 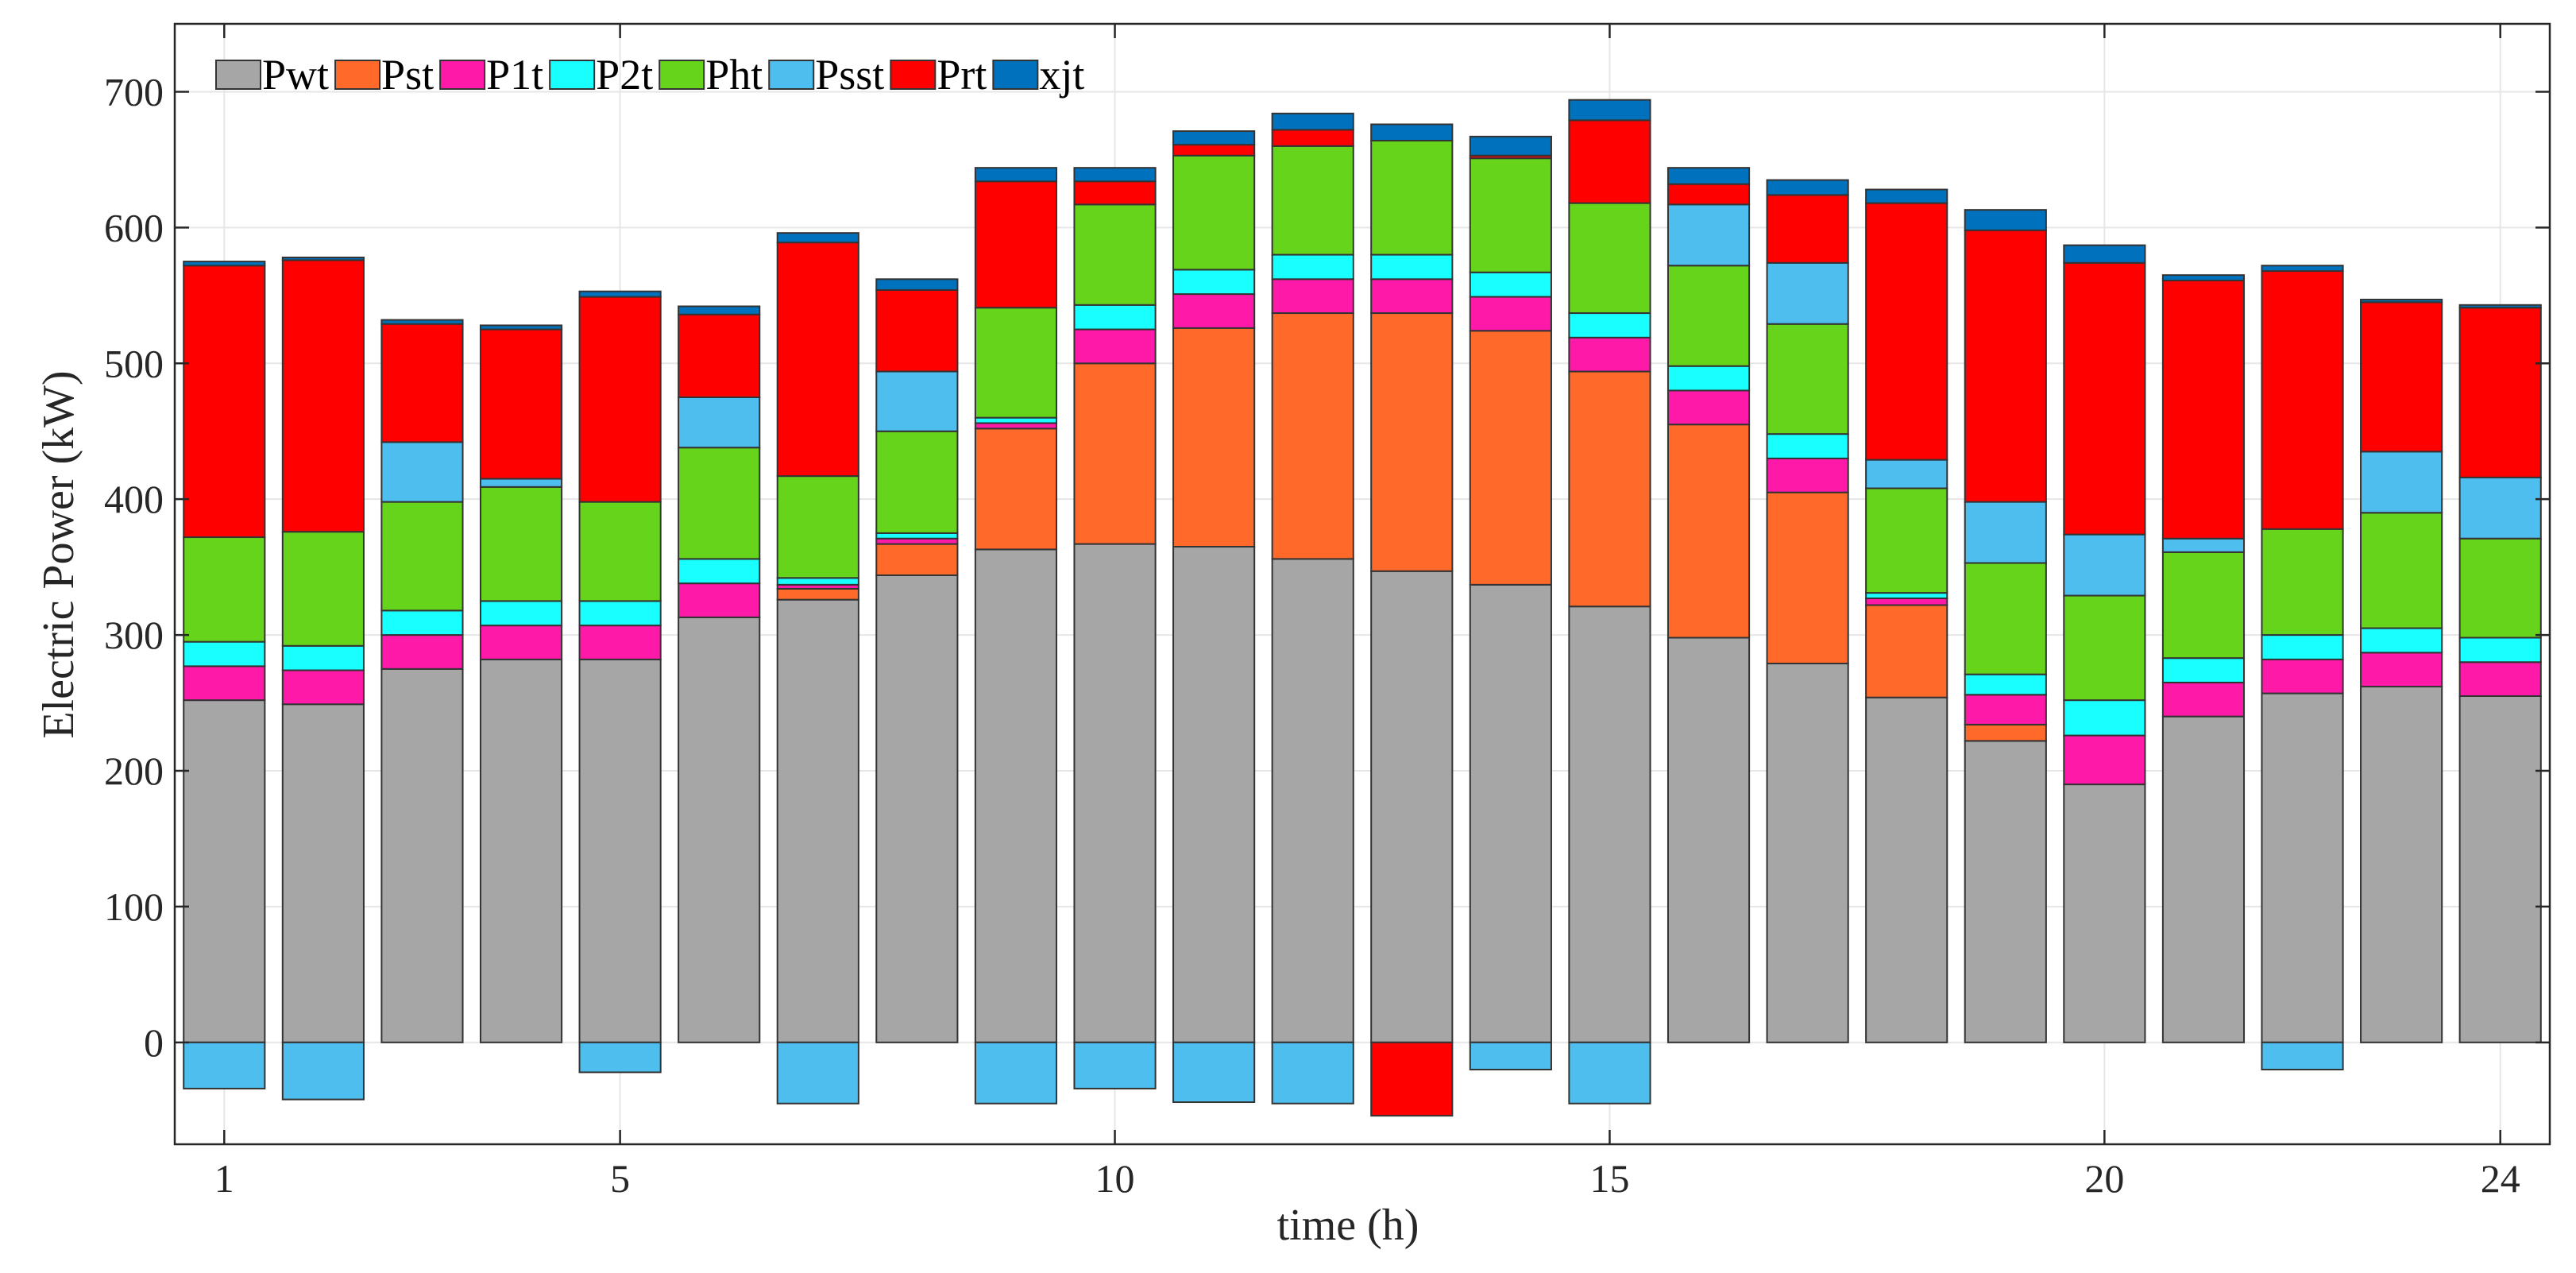 I want to click on legend-swatch-xjt, so click(x=1015, y=75).